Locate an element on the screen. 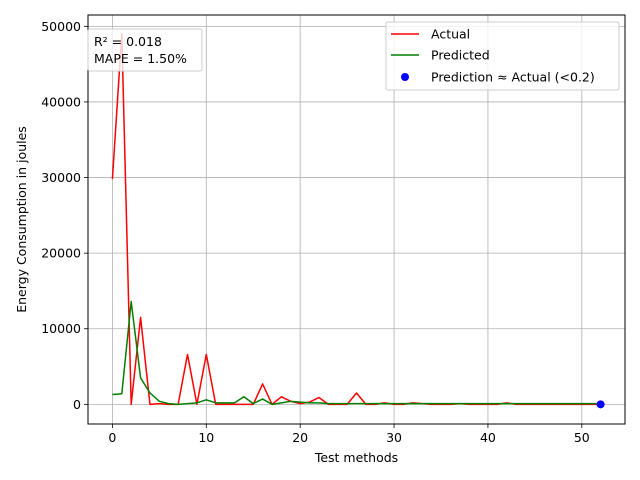 Image resolution: width=640 pixels, height=480 pixels. x-tick-label: 50 is located at coordinates (582, 437).